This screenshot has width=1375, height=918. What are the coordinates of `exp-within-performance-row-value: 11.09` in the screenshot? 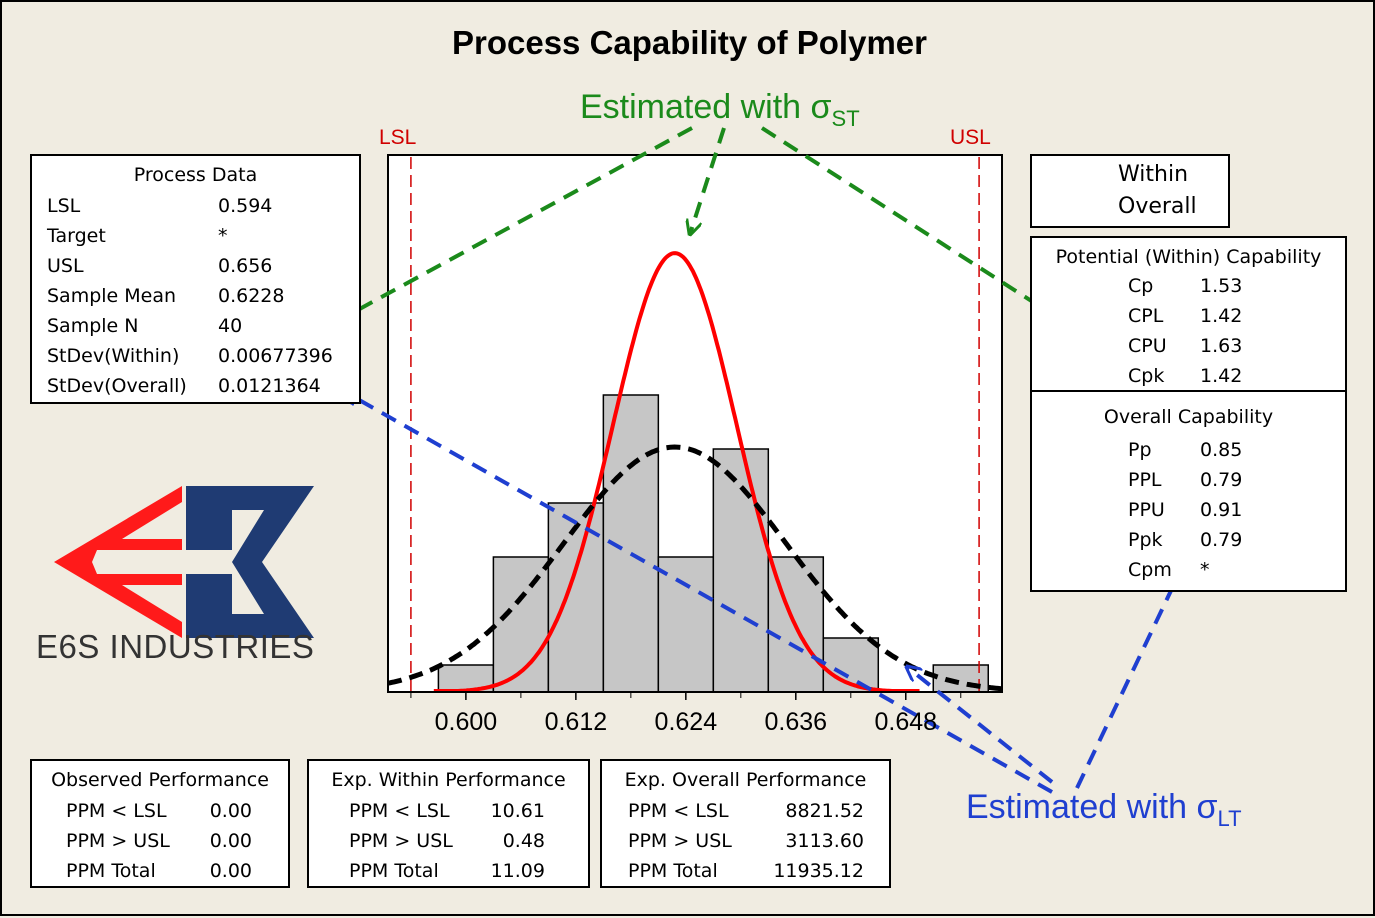 It's located at (517, 871).